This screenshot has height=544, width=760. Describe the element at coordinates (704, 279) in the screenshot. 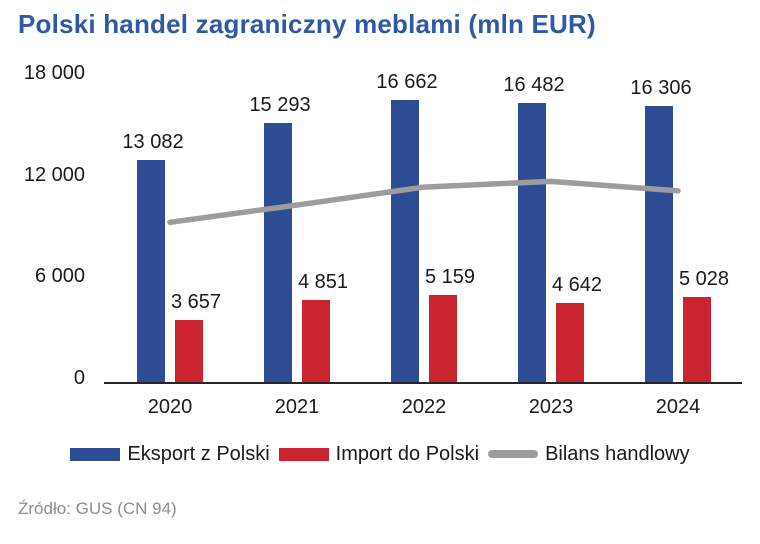

I see `data-label: 5 028` at that location.